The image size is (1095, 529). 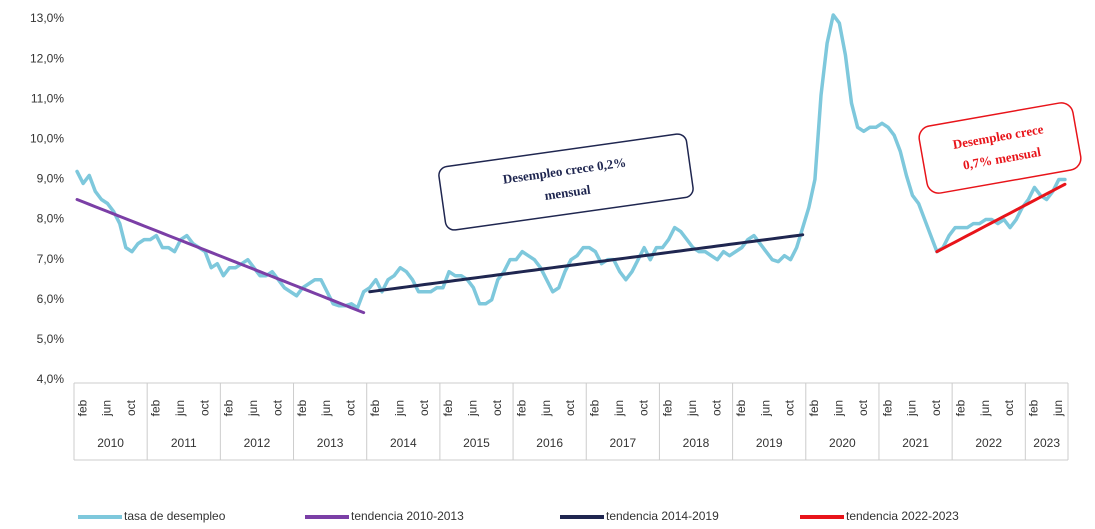 What do you see at coordinates (902, 516) in the screenshot?
I see `legend-label: tendencia 2022-2023` at bounding box center [902, 516].